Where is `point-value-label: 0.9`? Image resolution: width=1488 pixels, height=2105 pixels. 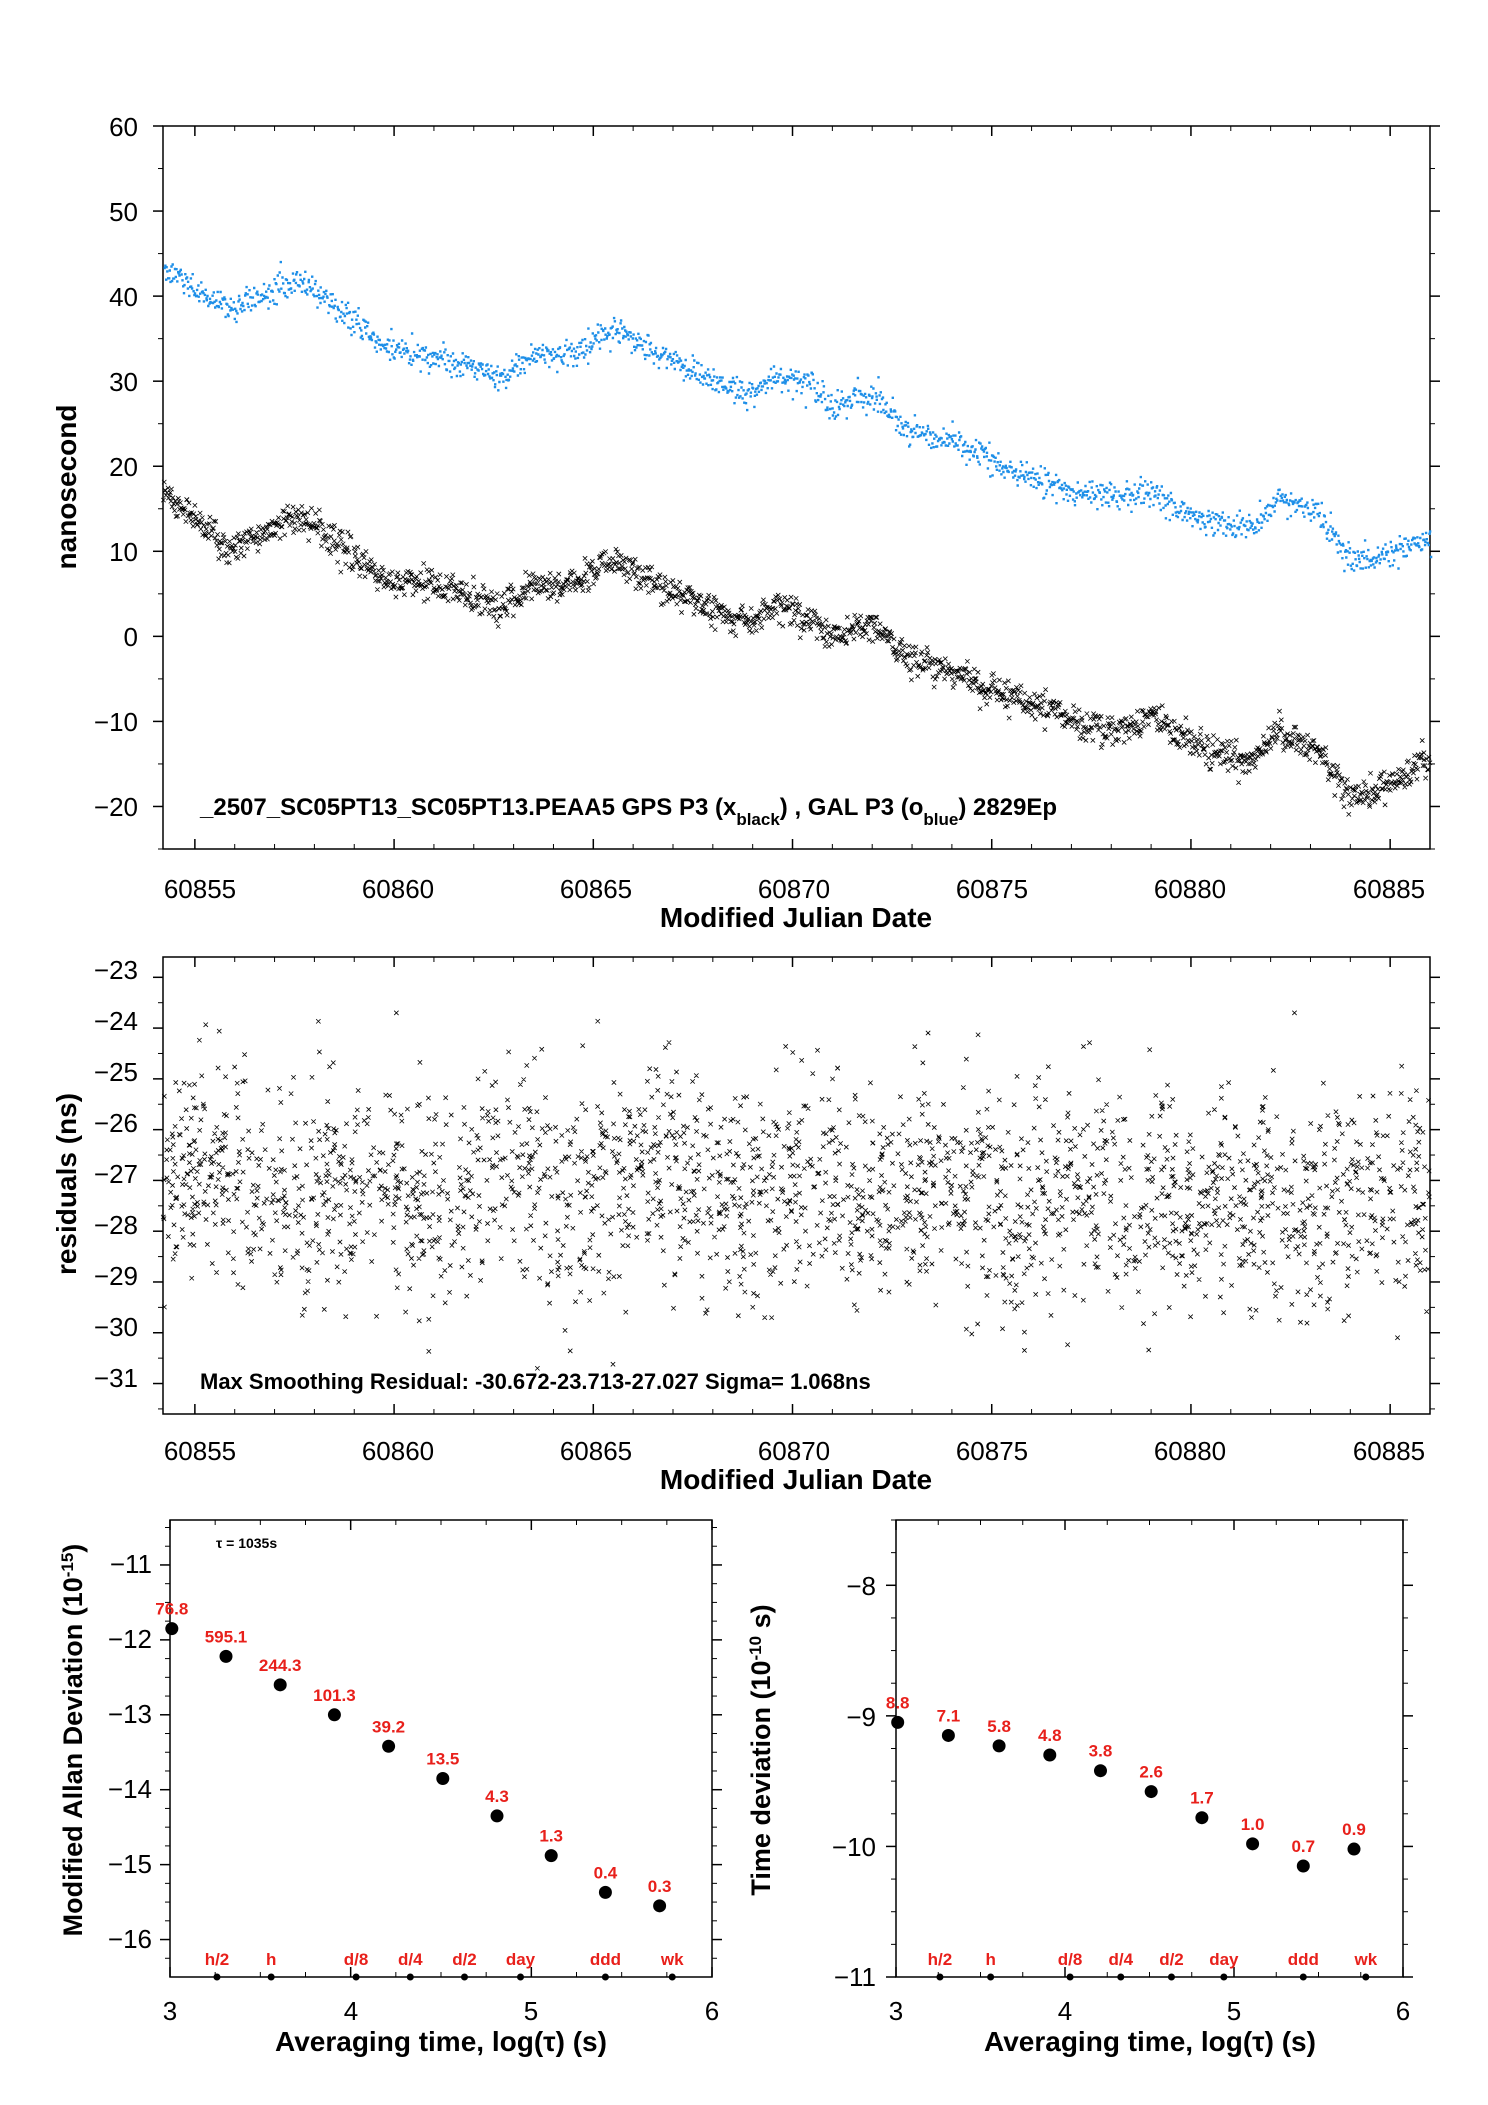 point-value-label: 0.9 is located at coordinates (1354, 1829).